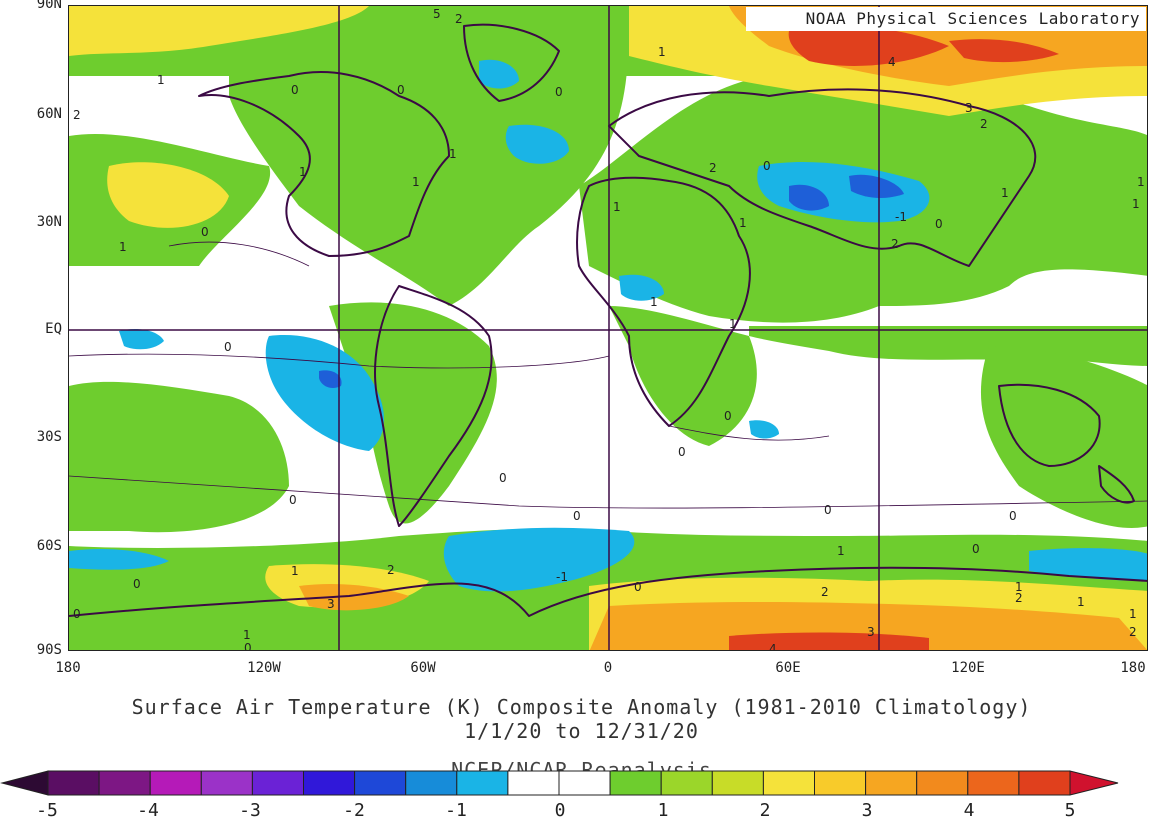  Describe the element at coordinates (49, 6) in the screenshot. I see `lat-label-90n: 90N` at that location.